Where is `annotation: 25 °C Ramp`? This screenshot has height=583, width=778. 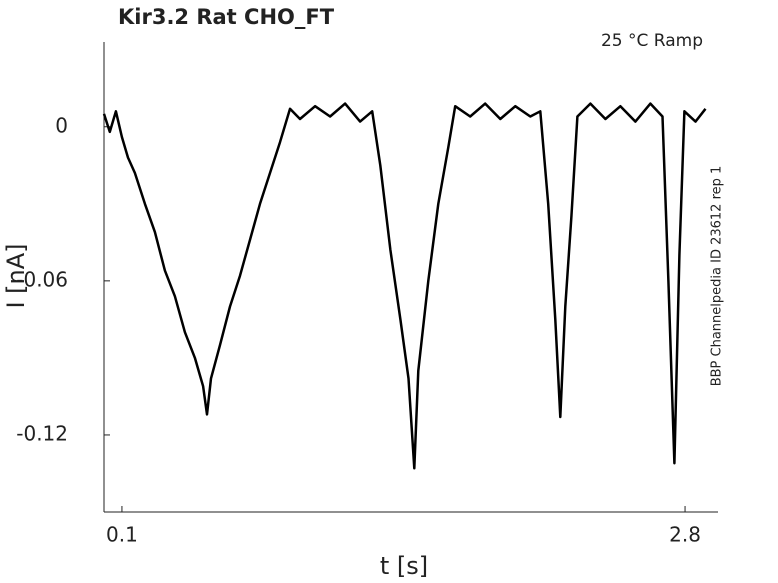
annotation: 25 °C Ramp is located at coordinates (652, 41).